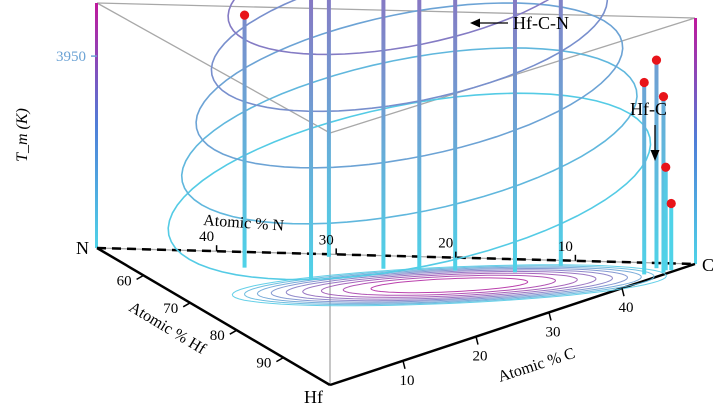 The height and width of the screenshot is (406, 720). I want to click on c-tick-label: 20, so click(480, 357).